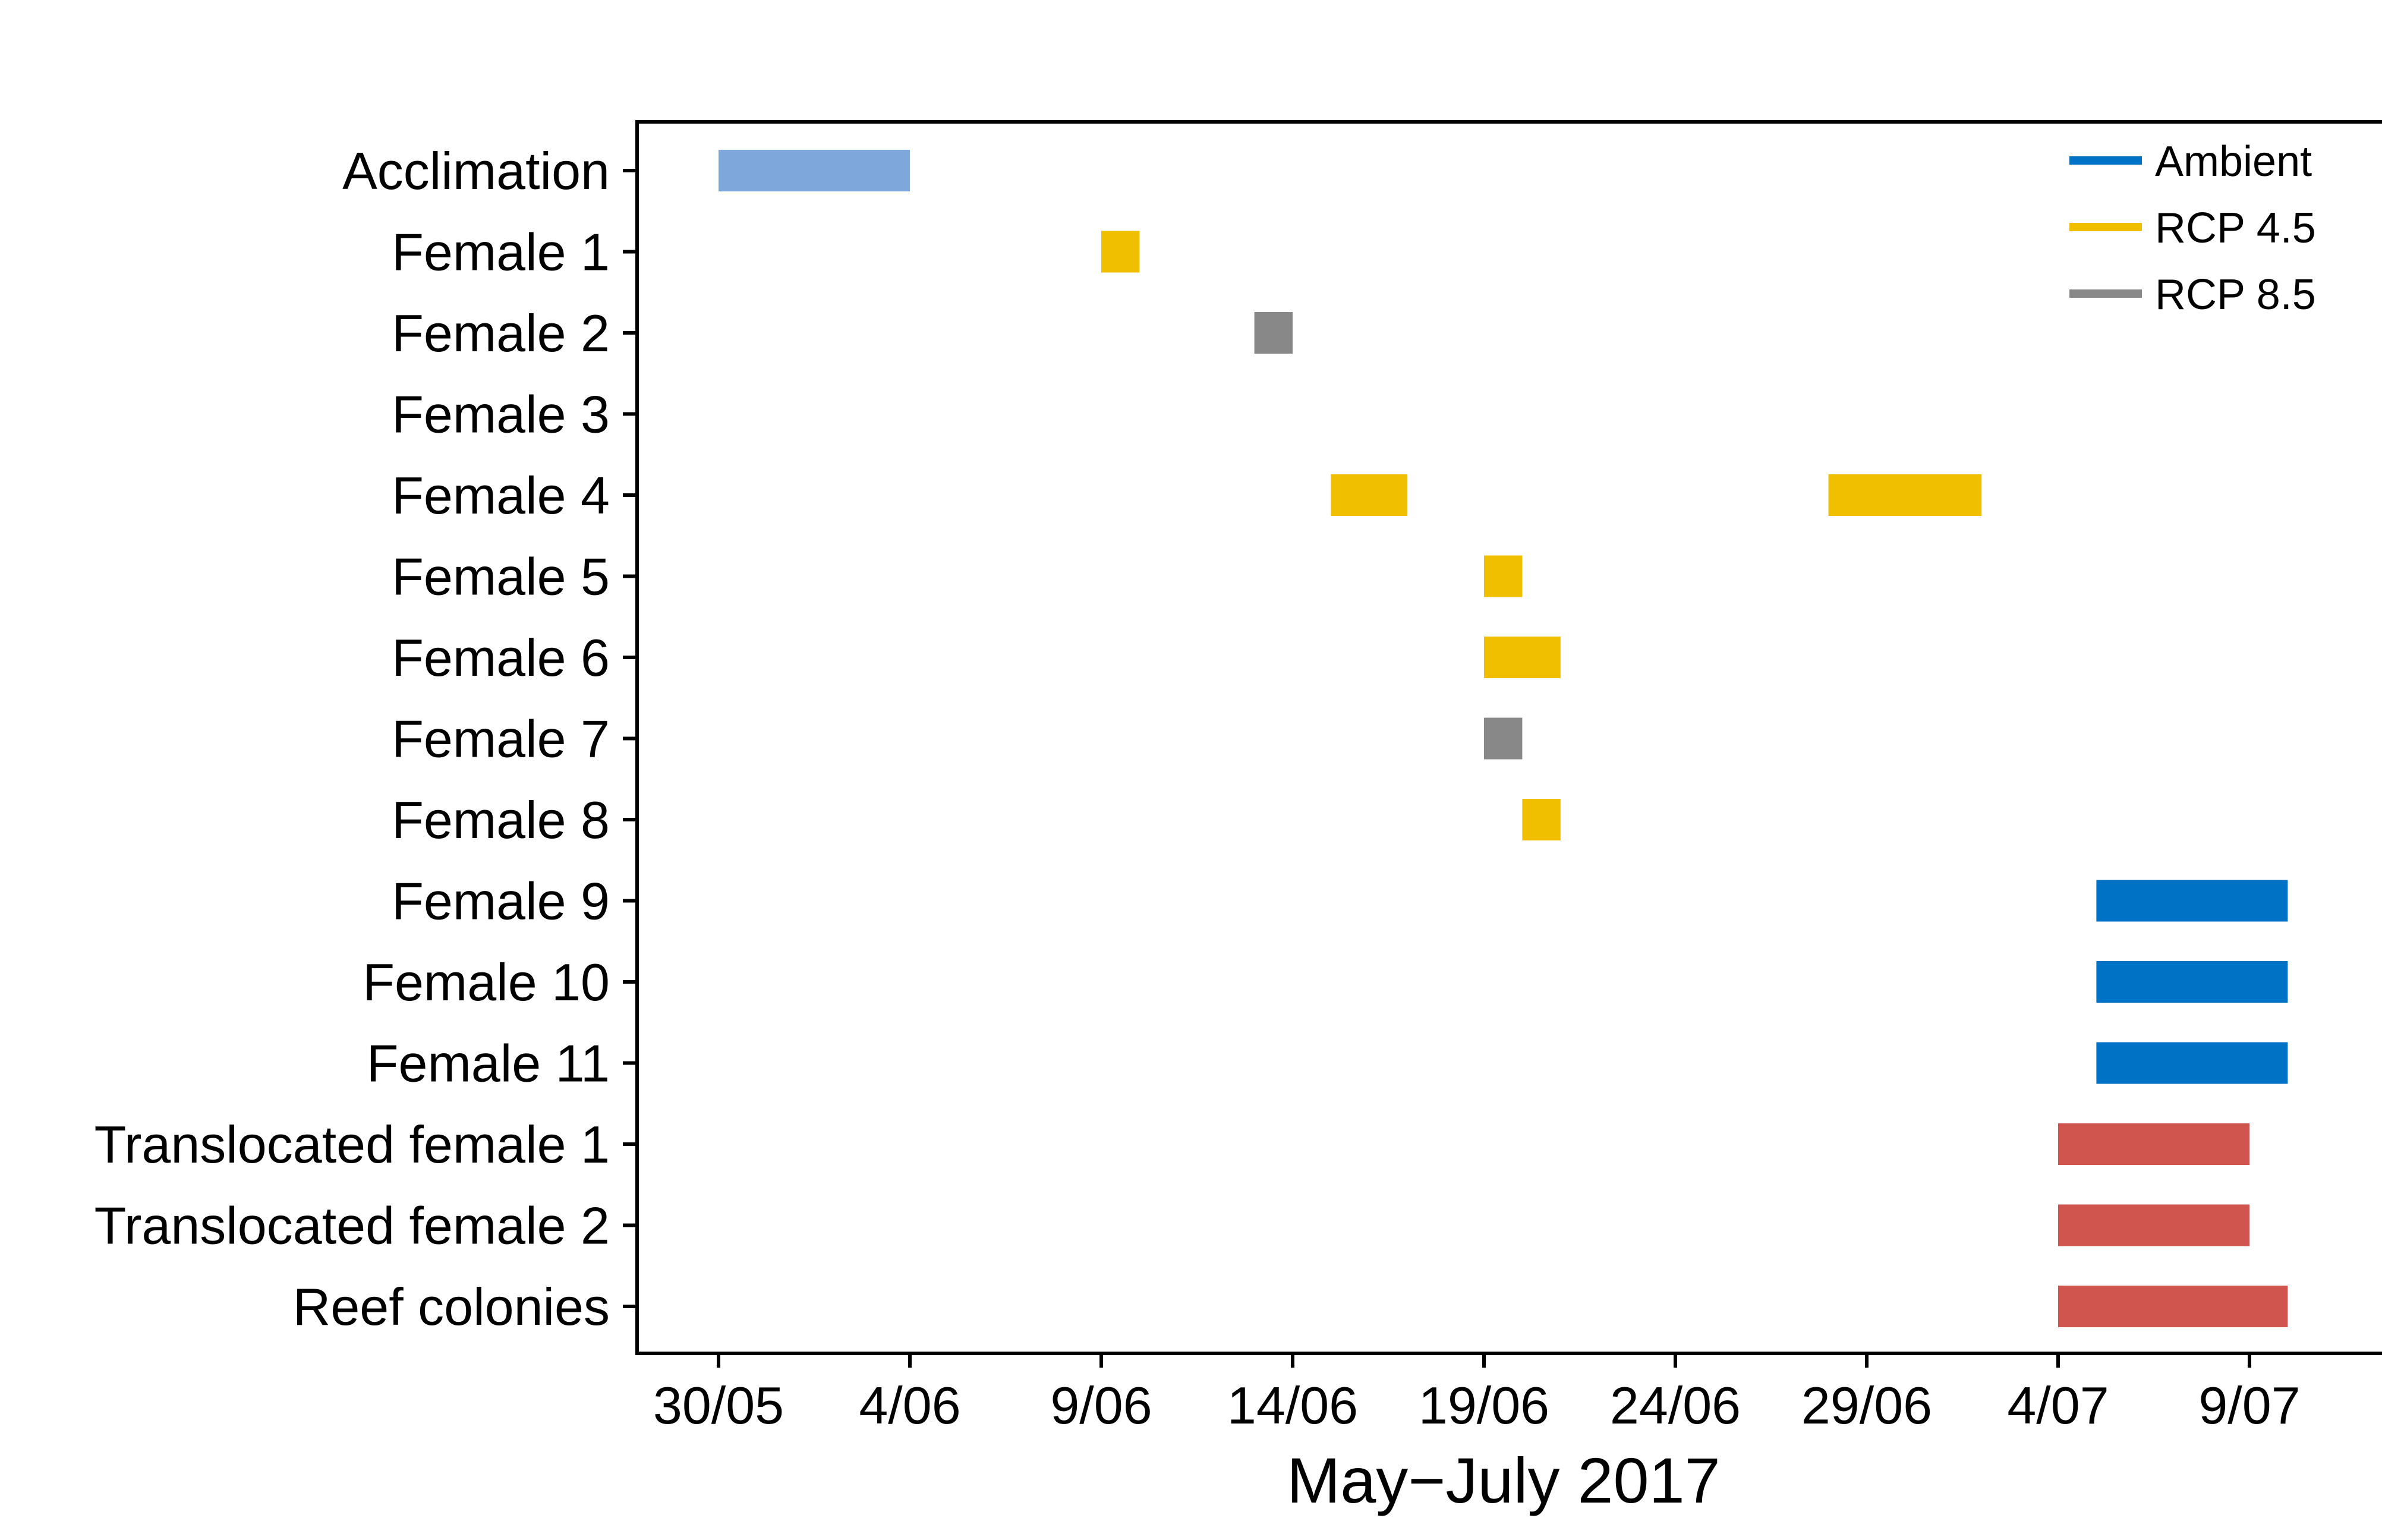 This screenshot has height=1540, width=2382. What do you see at coordinates (1484, 1405) in the screenshot?
I see `x-tick-label: 19/06` at bounding box center [1484, 1405].